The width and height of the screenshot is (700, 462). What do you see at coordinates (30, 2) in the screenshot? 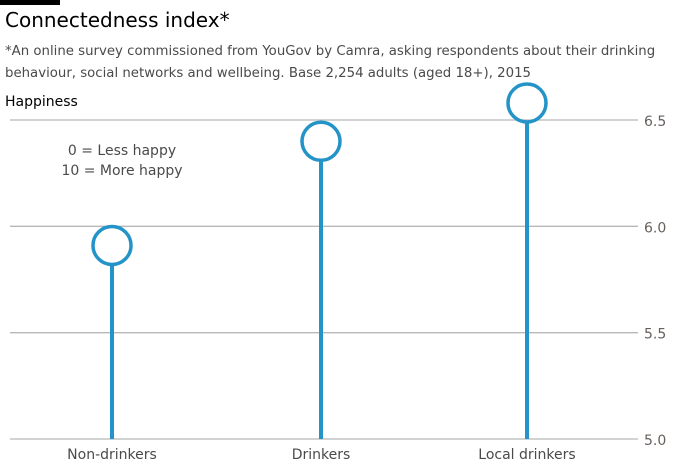
I see `brand-bar` at bounding box center [30, 2].